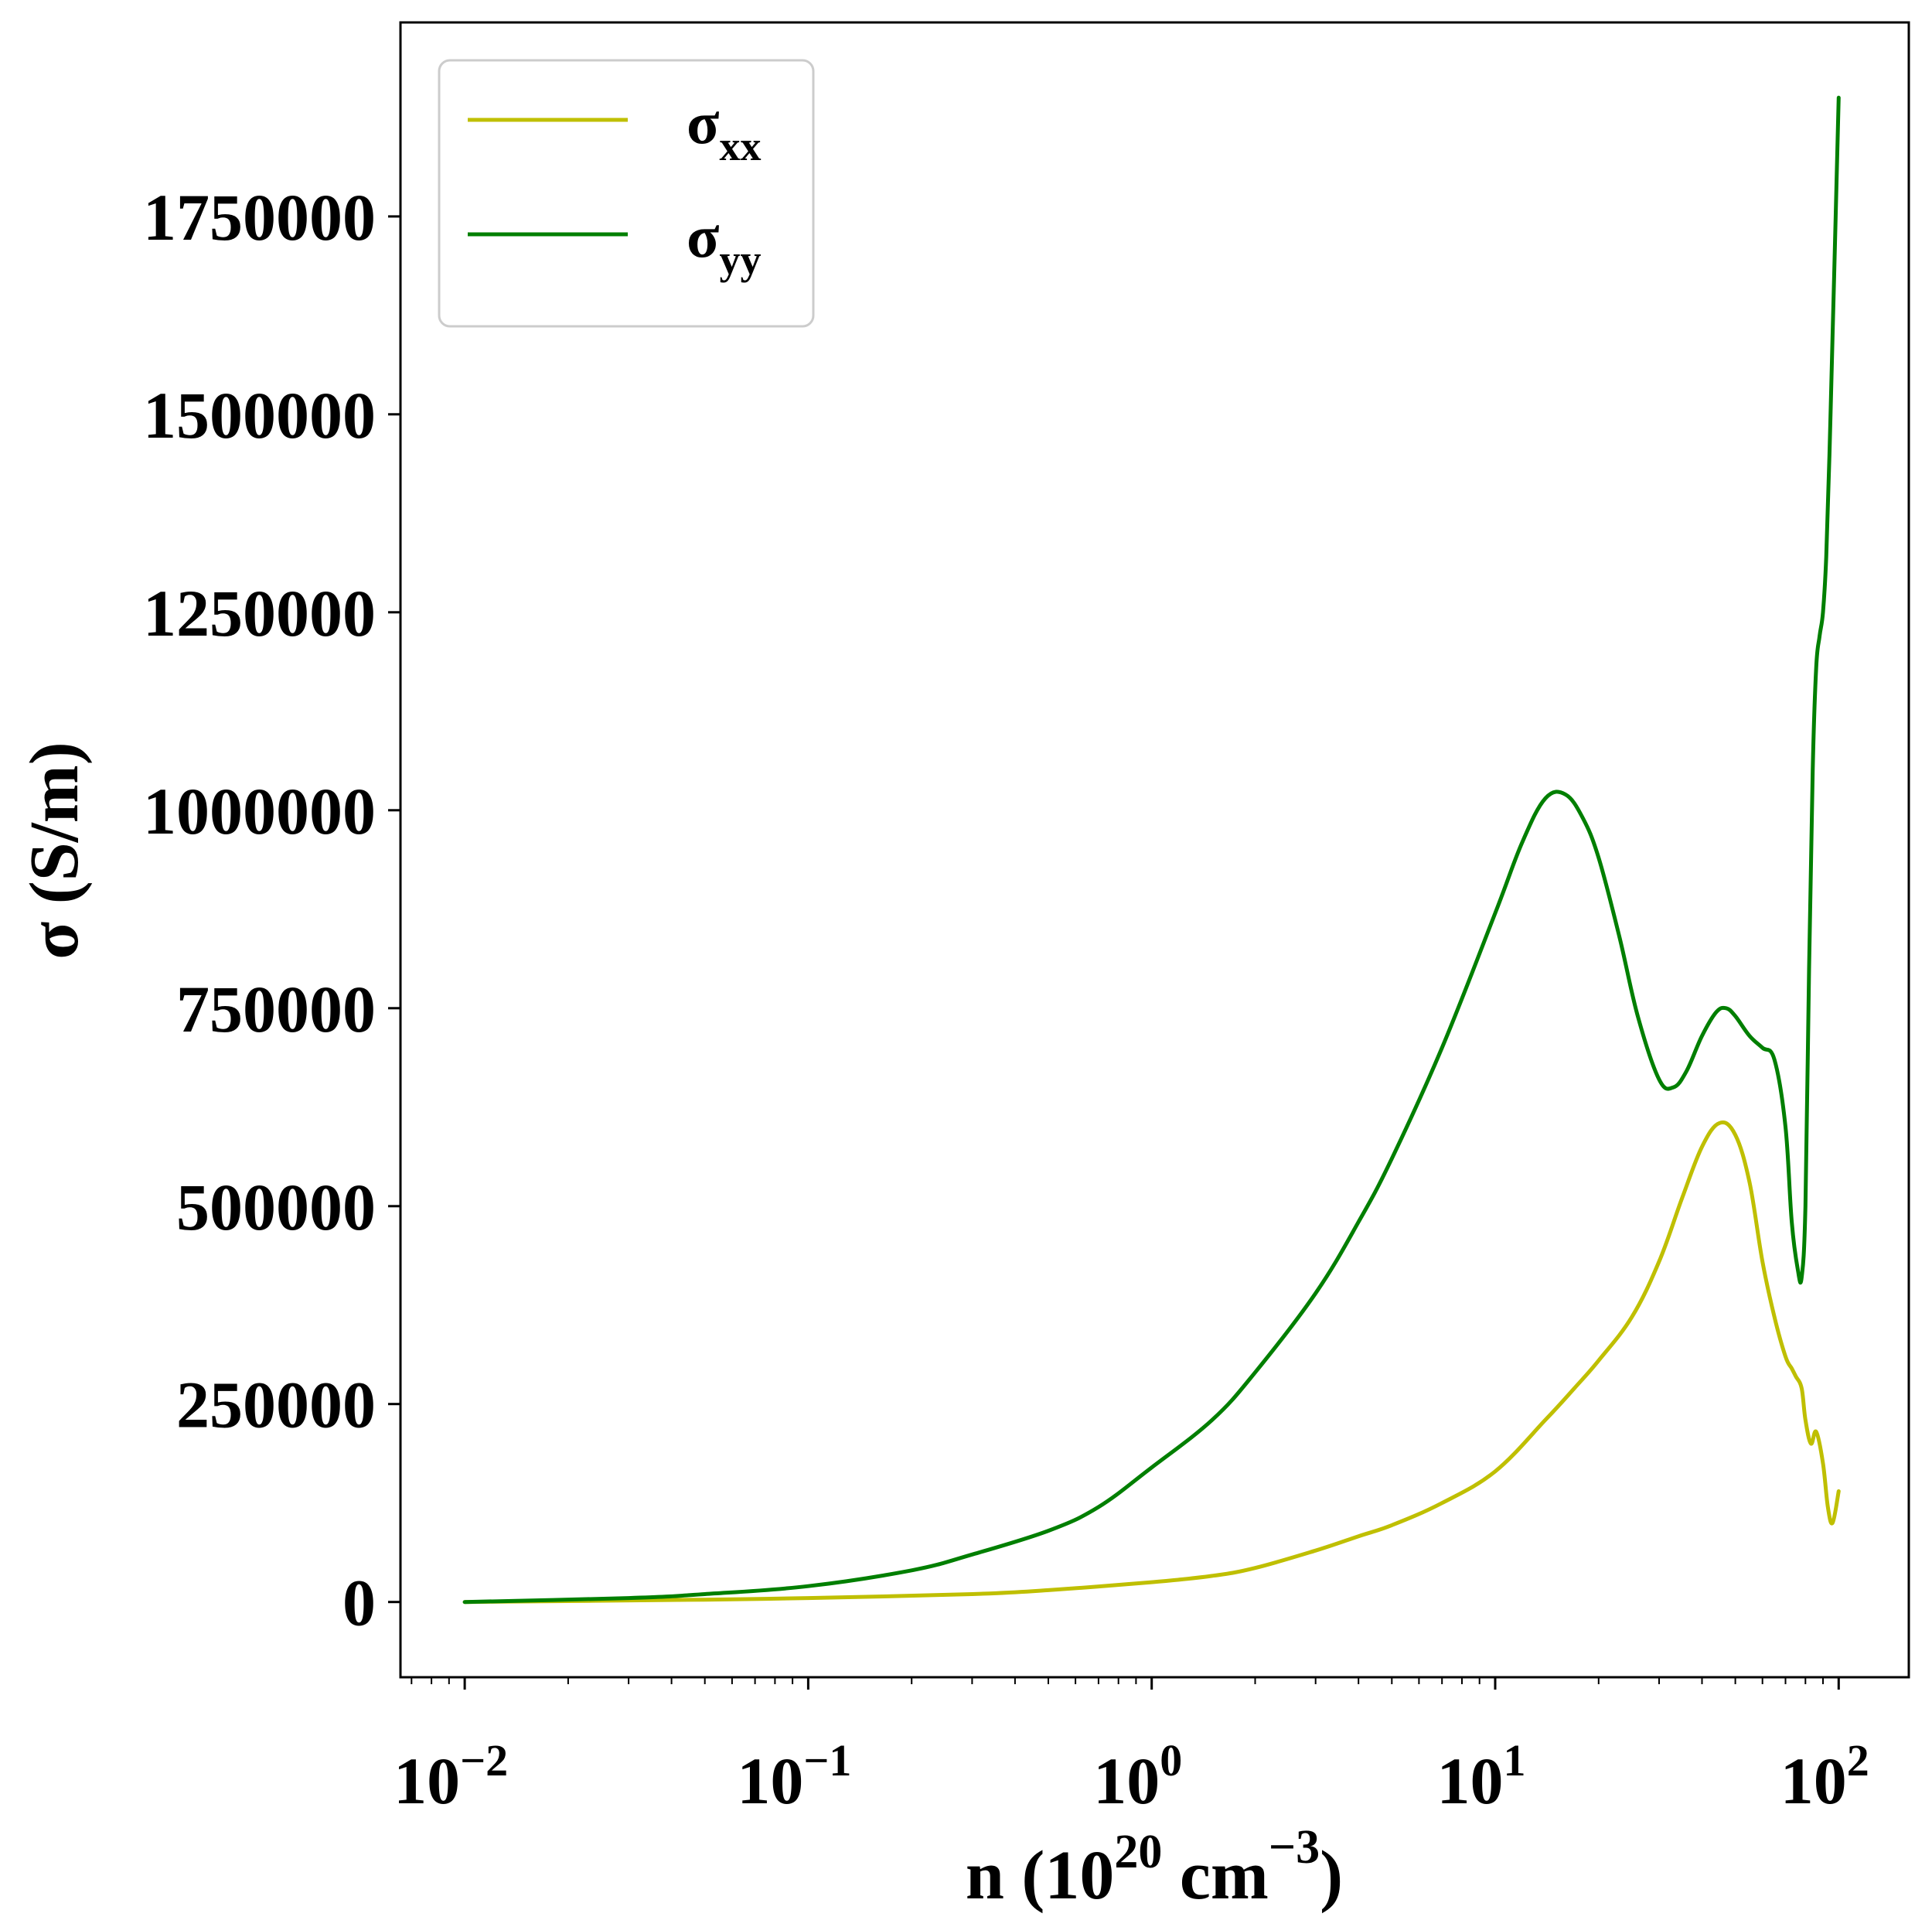 This screenshot has height=1927, width=1932. Describe the element at coordinates (54, 850) in the screenshot. I see `y-axis-label: σ (S/m)` at that location.